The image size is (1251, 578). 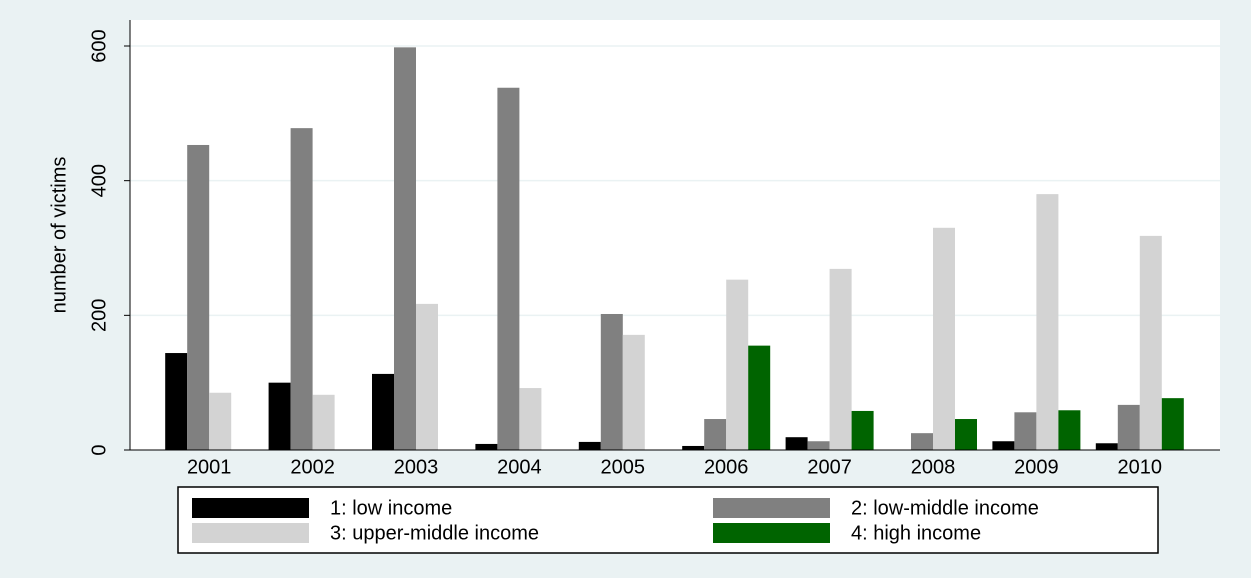 What do you see at coordinates (416, 467) in the screenshot?
I see `x-tick-label: 2003` at bounding box center [416, 467].